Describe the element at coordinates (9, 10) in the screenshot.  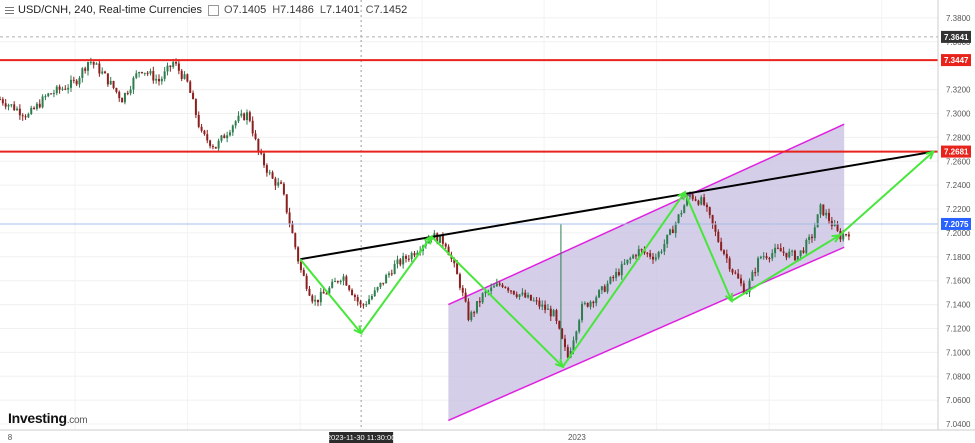
I see `menu-icon` at that location.